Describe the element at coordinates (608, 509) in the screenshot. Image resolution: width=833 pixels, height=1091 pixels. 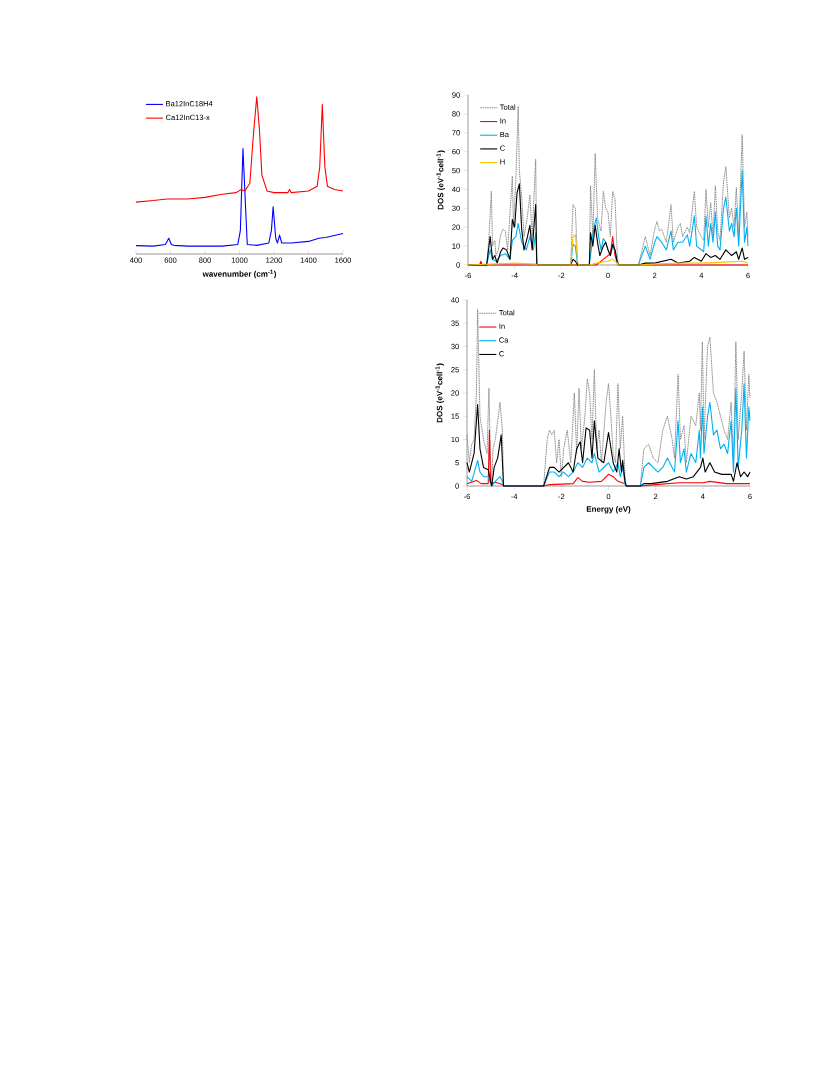
I see `x-axis-title: Energy (eV)` at that location.